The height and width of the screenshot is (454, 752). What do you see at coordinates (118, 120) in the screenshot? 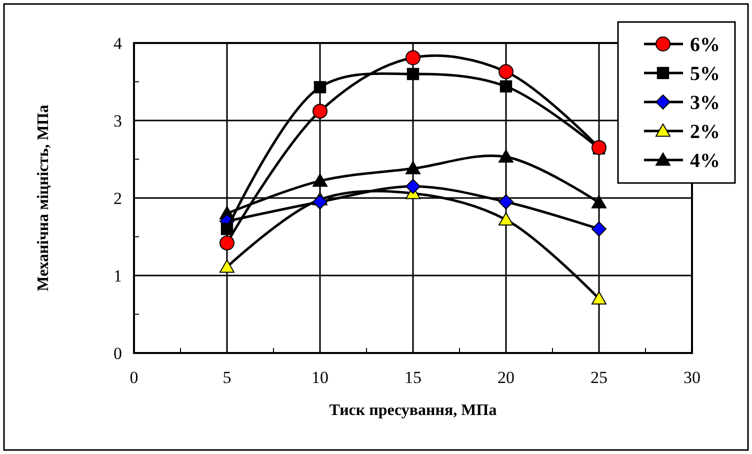
I see `y-tick-label: 3` at bounding box center [118, 120].